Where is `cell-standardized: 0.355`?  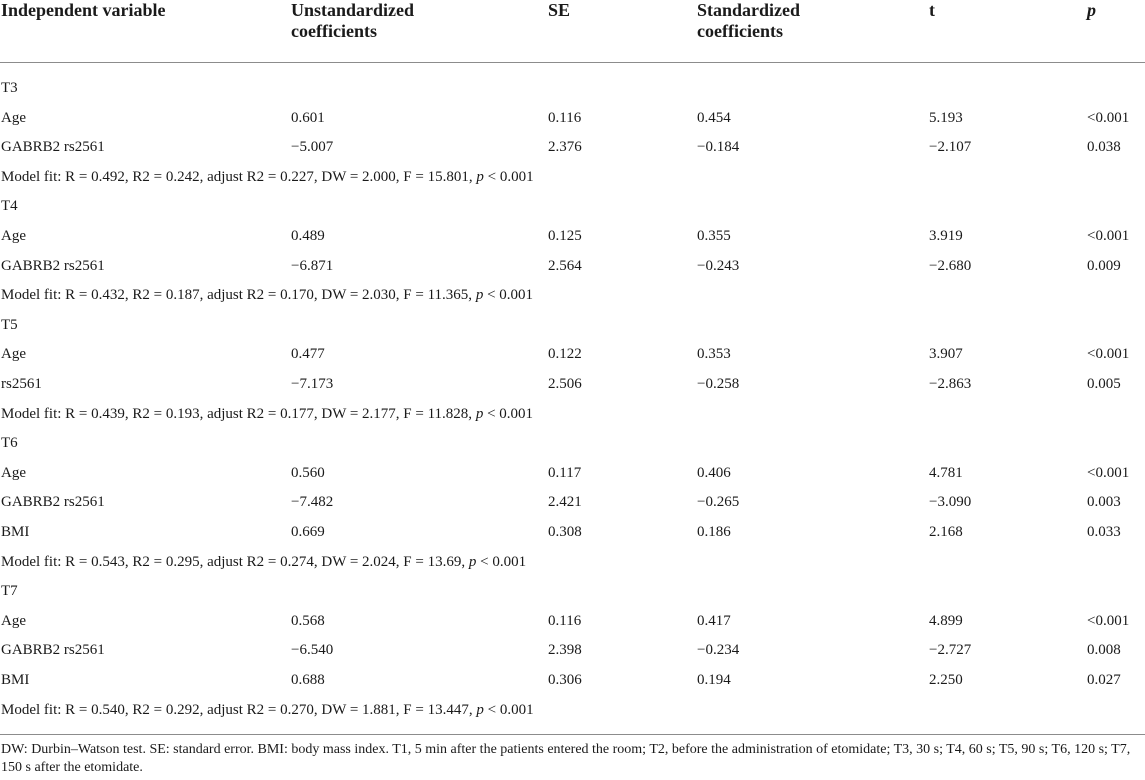
cell-standardized: 0.355 is located at coordinates (714, 236).